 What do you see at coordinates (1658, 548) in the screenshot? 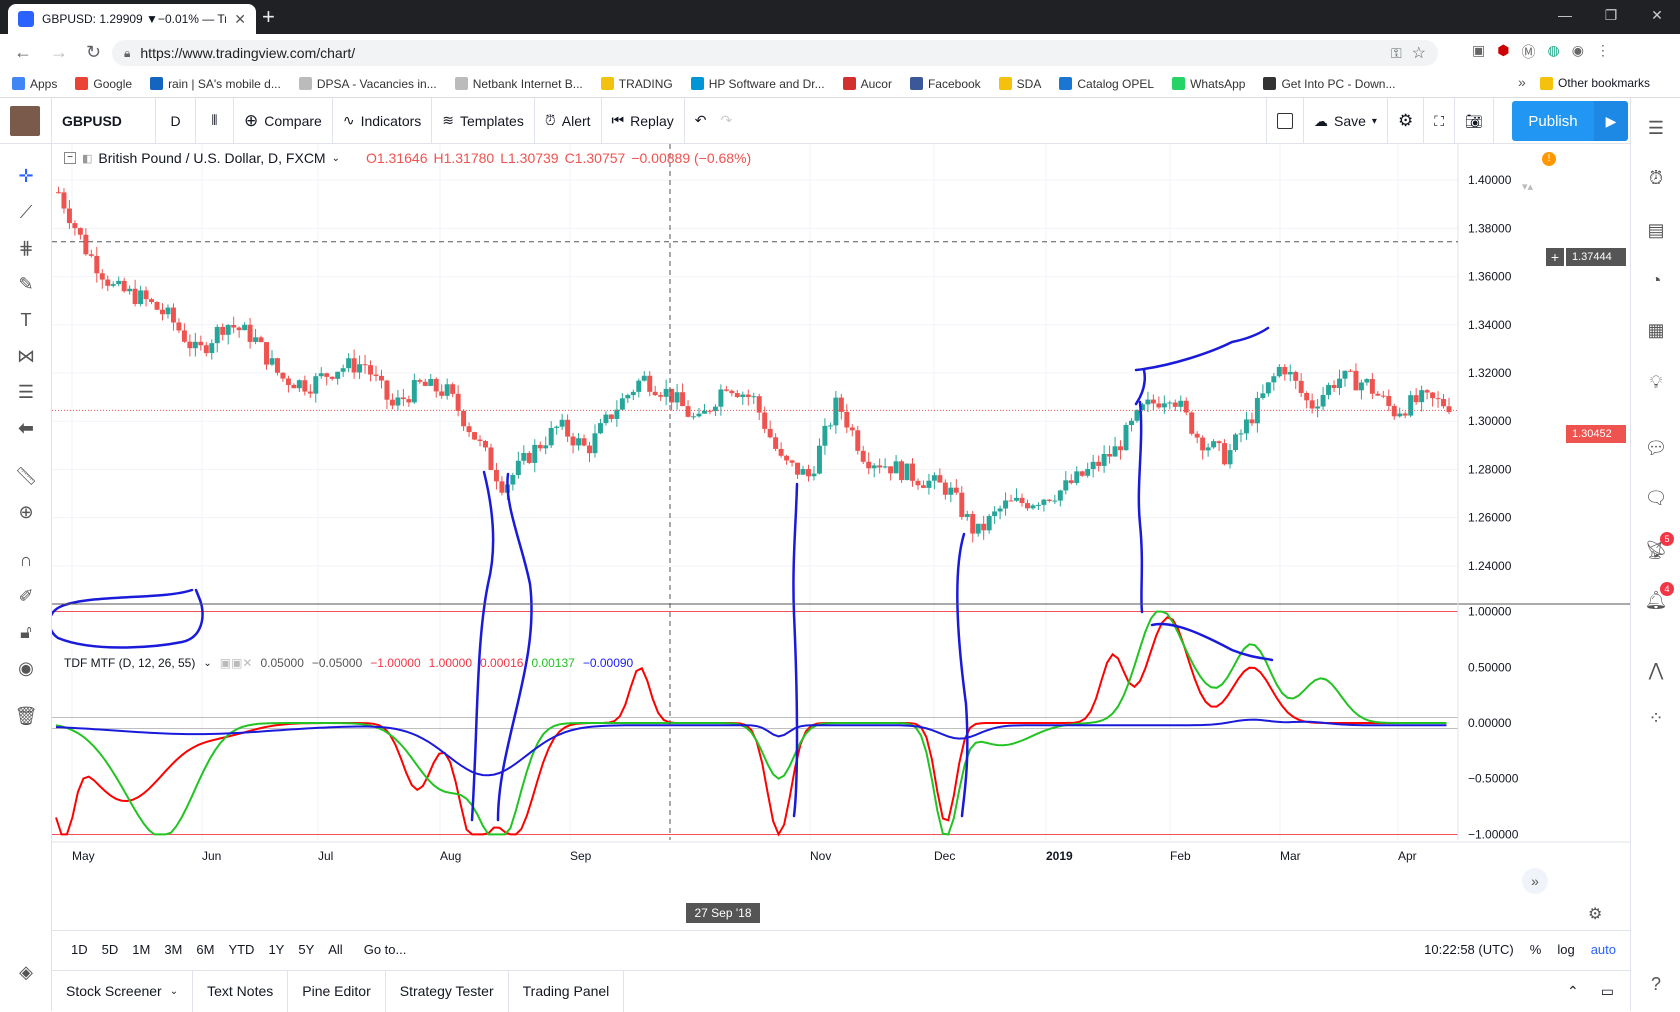
I see `streams-icon: 📡︎ 5` at bounding box center [1658, 548].